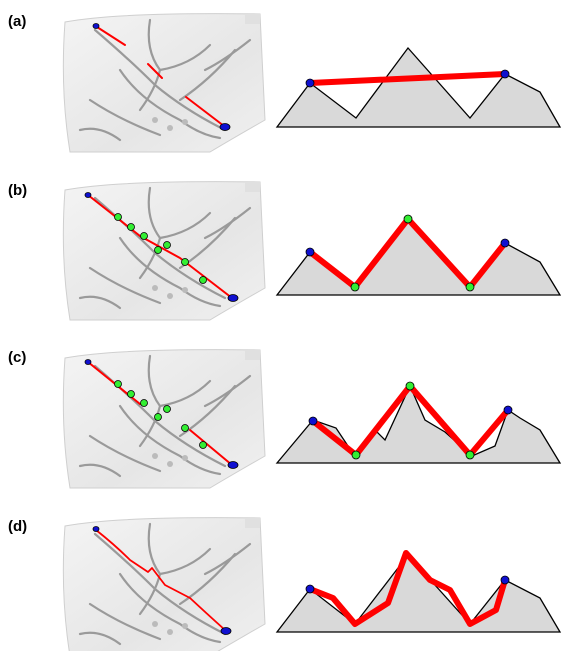  I want to click on panel-label: (b), so click(17, 190).